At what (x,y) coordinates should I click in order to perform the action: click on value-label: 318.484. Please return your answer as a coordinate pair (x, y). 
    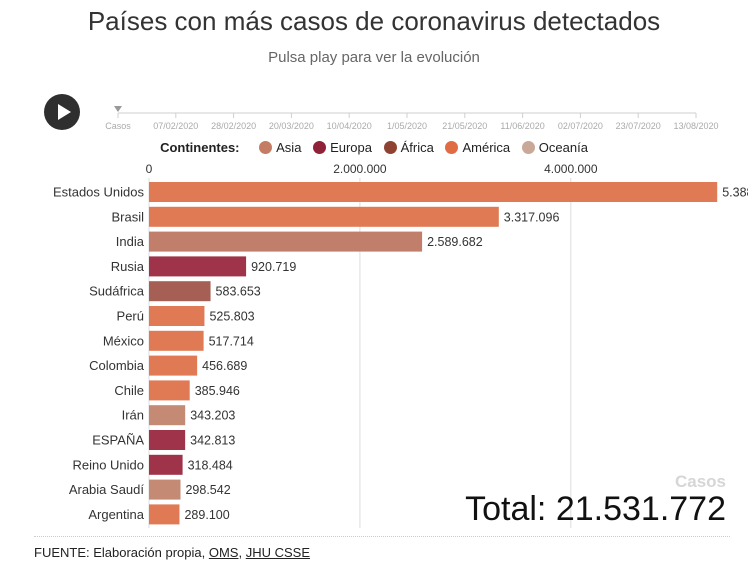
    Looking at the image, I should click on (210, 465).